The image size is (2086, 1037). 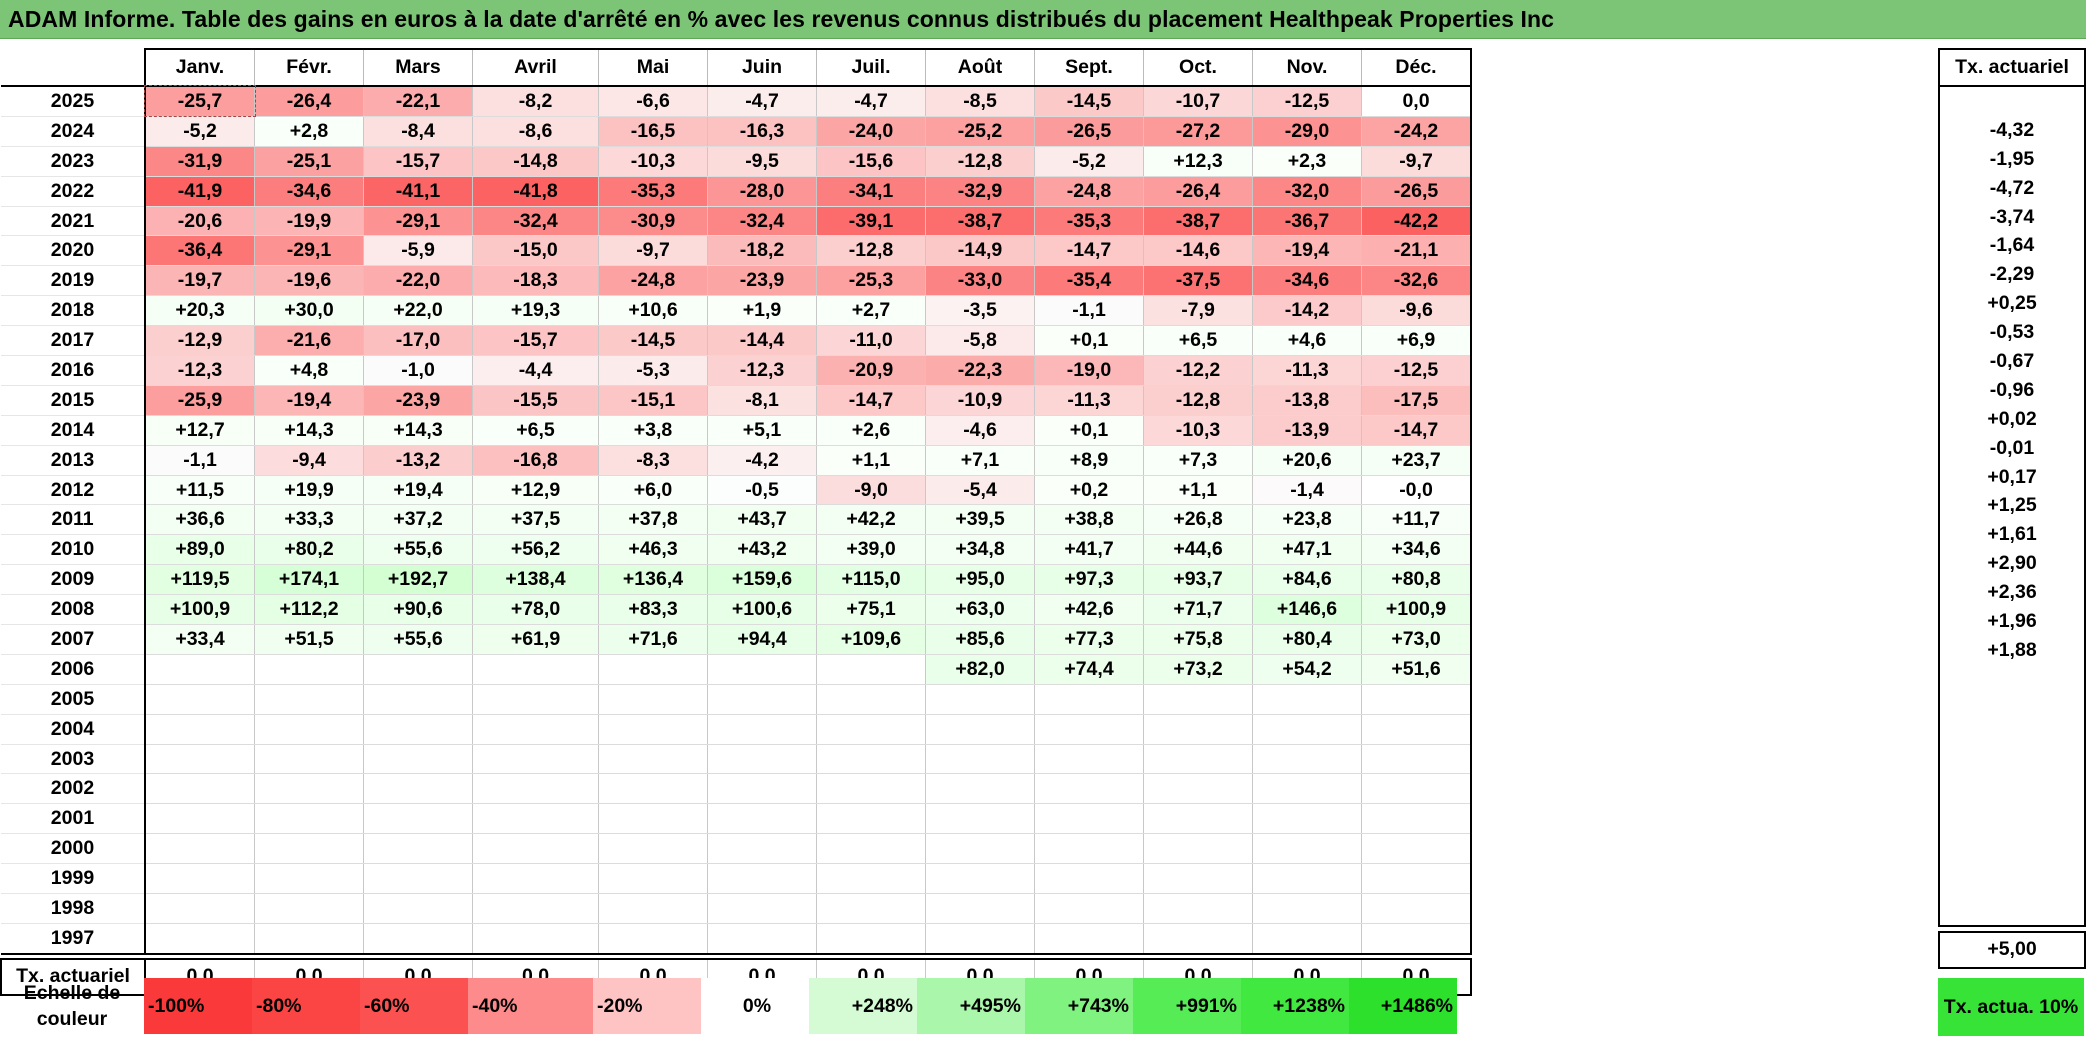 What do you see at coordinates (199, 460) in the screenshot?
I see `gain-cell: -1,1` at bounding box center [199, 460].